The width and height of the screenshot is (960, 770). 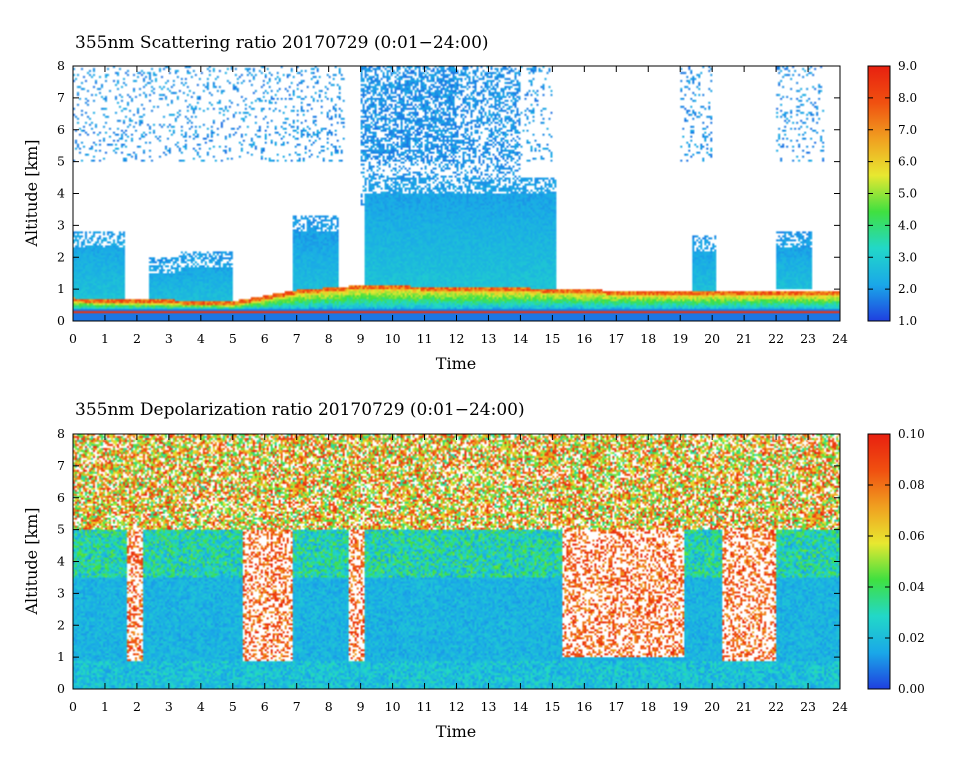 I want to click on colorbar: 1.0 2.0 3.0 4.0 5.0 6.0 7.0 8.0 9.0, so click(x=892, y=193).